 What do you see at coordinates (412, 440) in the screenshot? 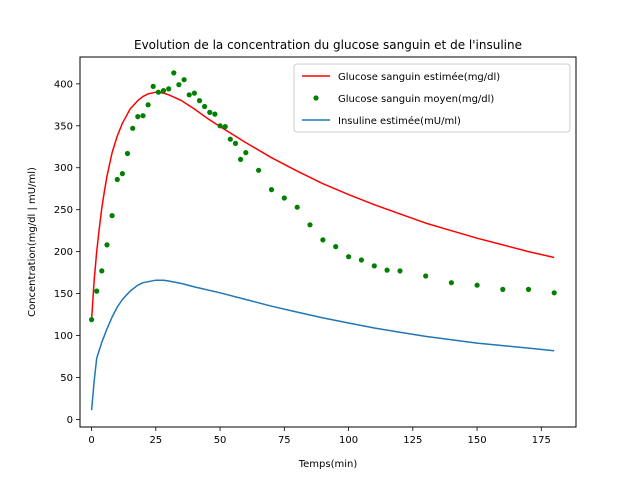
I see `x-tick-label: 125` at bounding box center [412, 440].